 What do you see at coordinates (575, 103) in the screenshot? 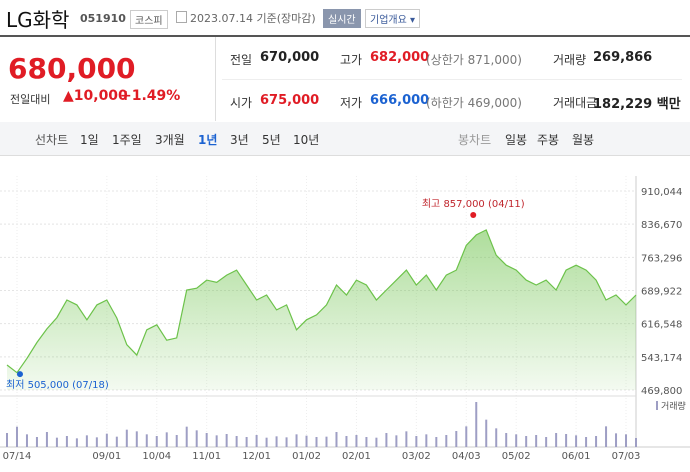
I see `info-label: 거래대금` at bounding box center [575, 103].